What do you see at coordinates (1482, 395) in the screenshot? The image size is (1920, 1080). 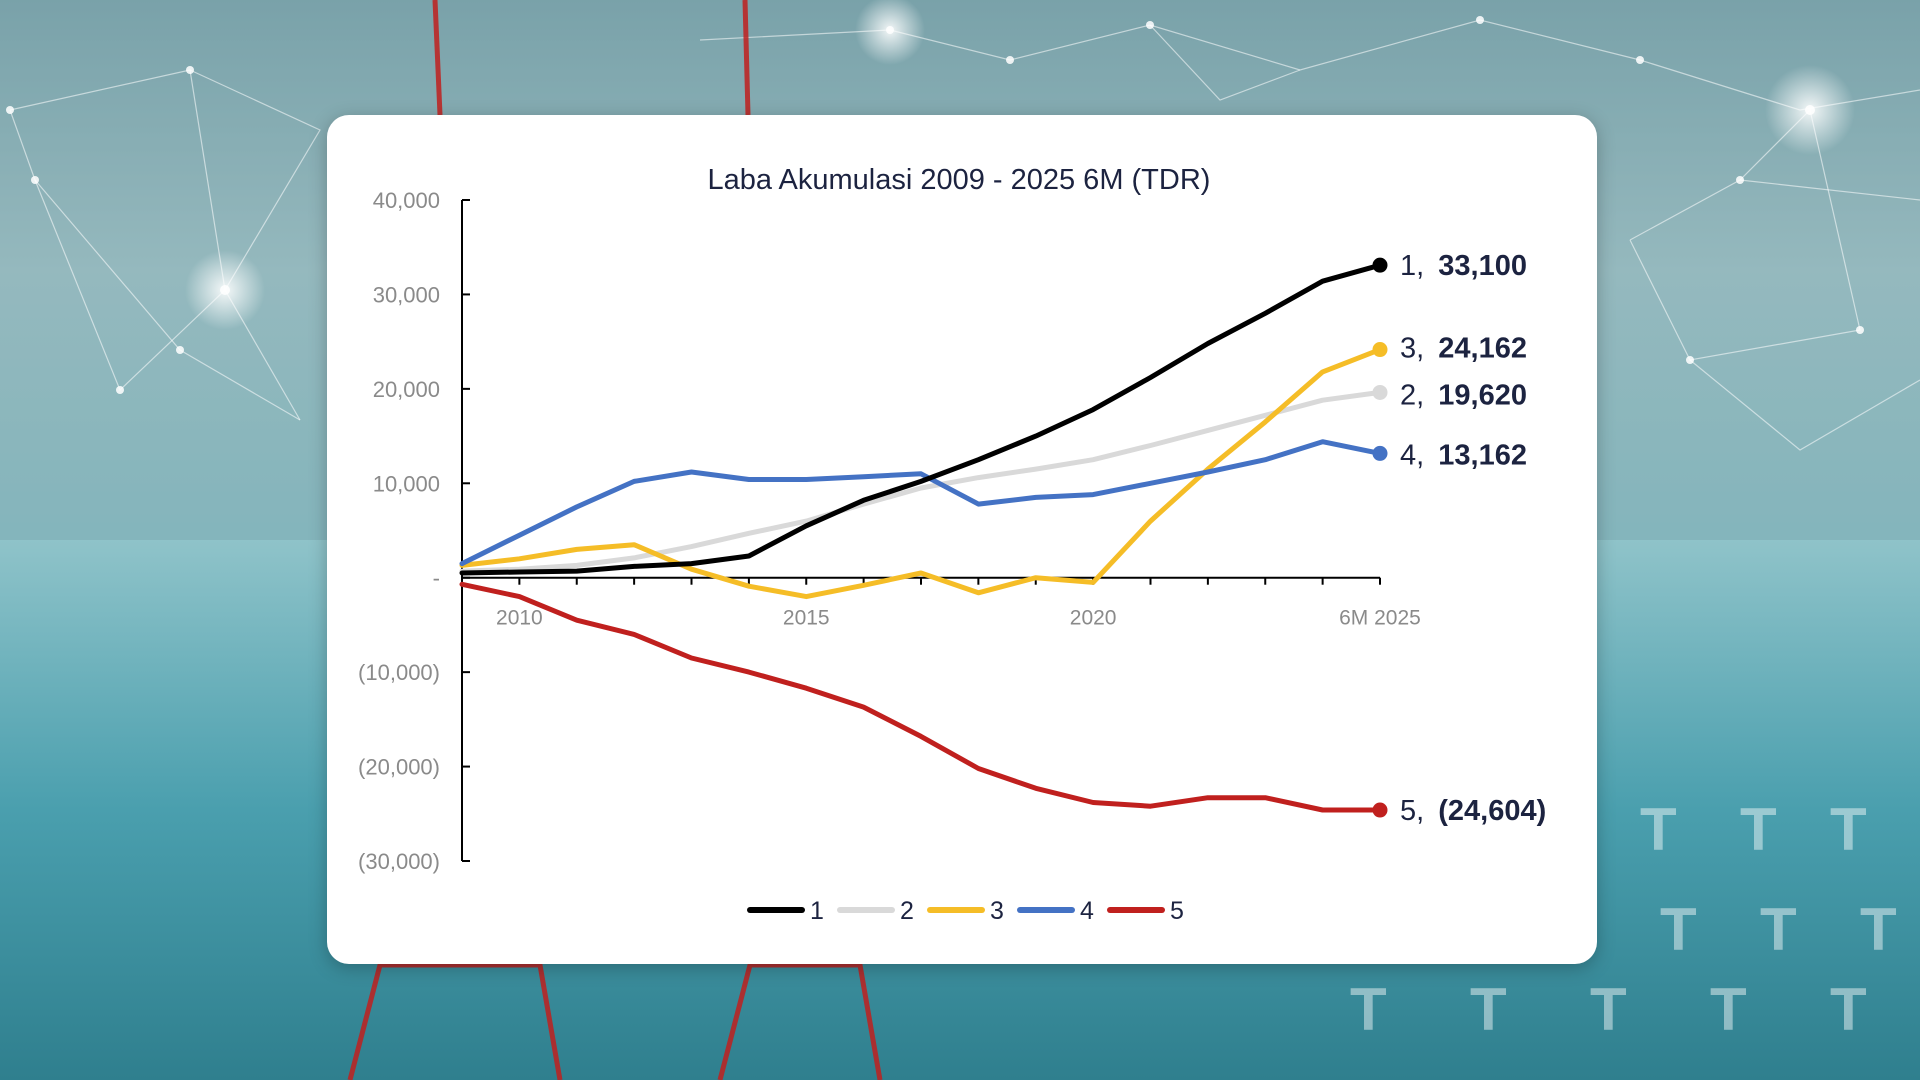 I see `series-end-value-2: 19,620` at bounding box center [1482, 395].